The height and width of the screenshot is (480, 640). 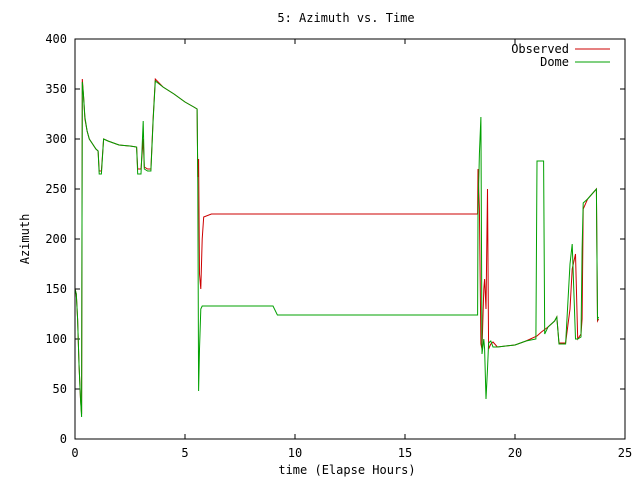 I want to click on y-tick-label: 400, so click(x=56, y=39).